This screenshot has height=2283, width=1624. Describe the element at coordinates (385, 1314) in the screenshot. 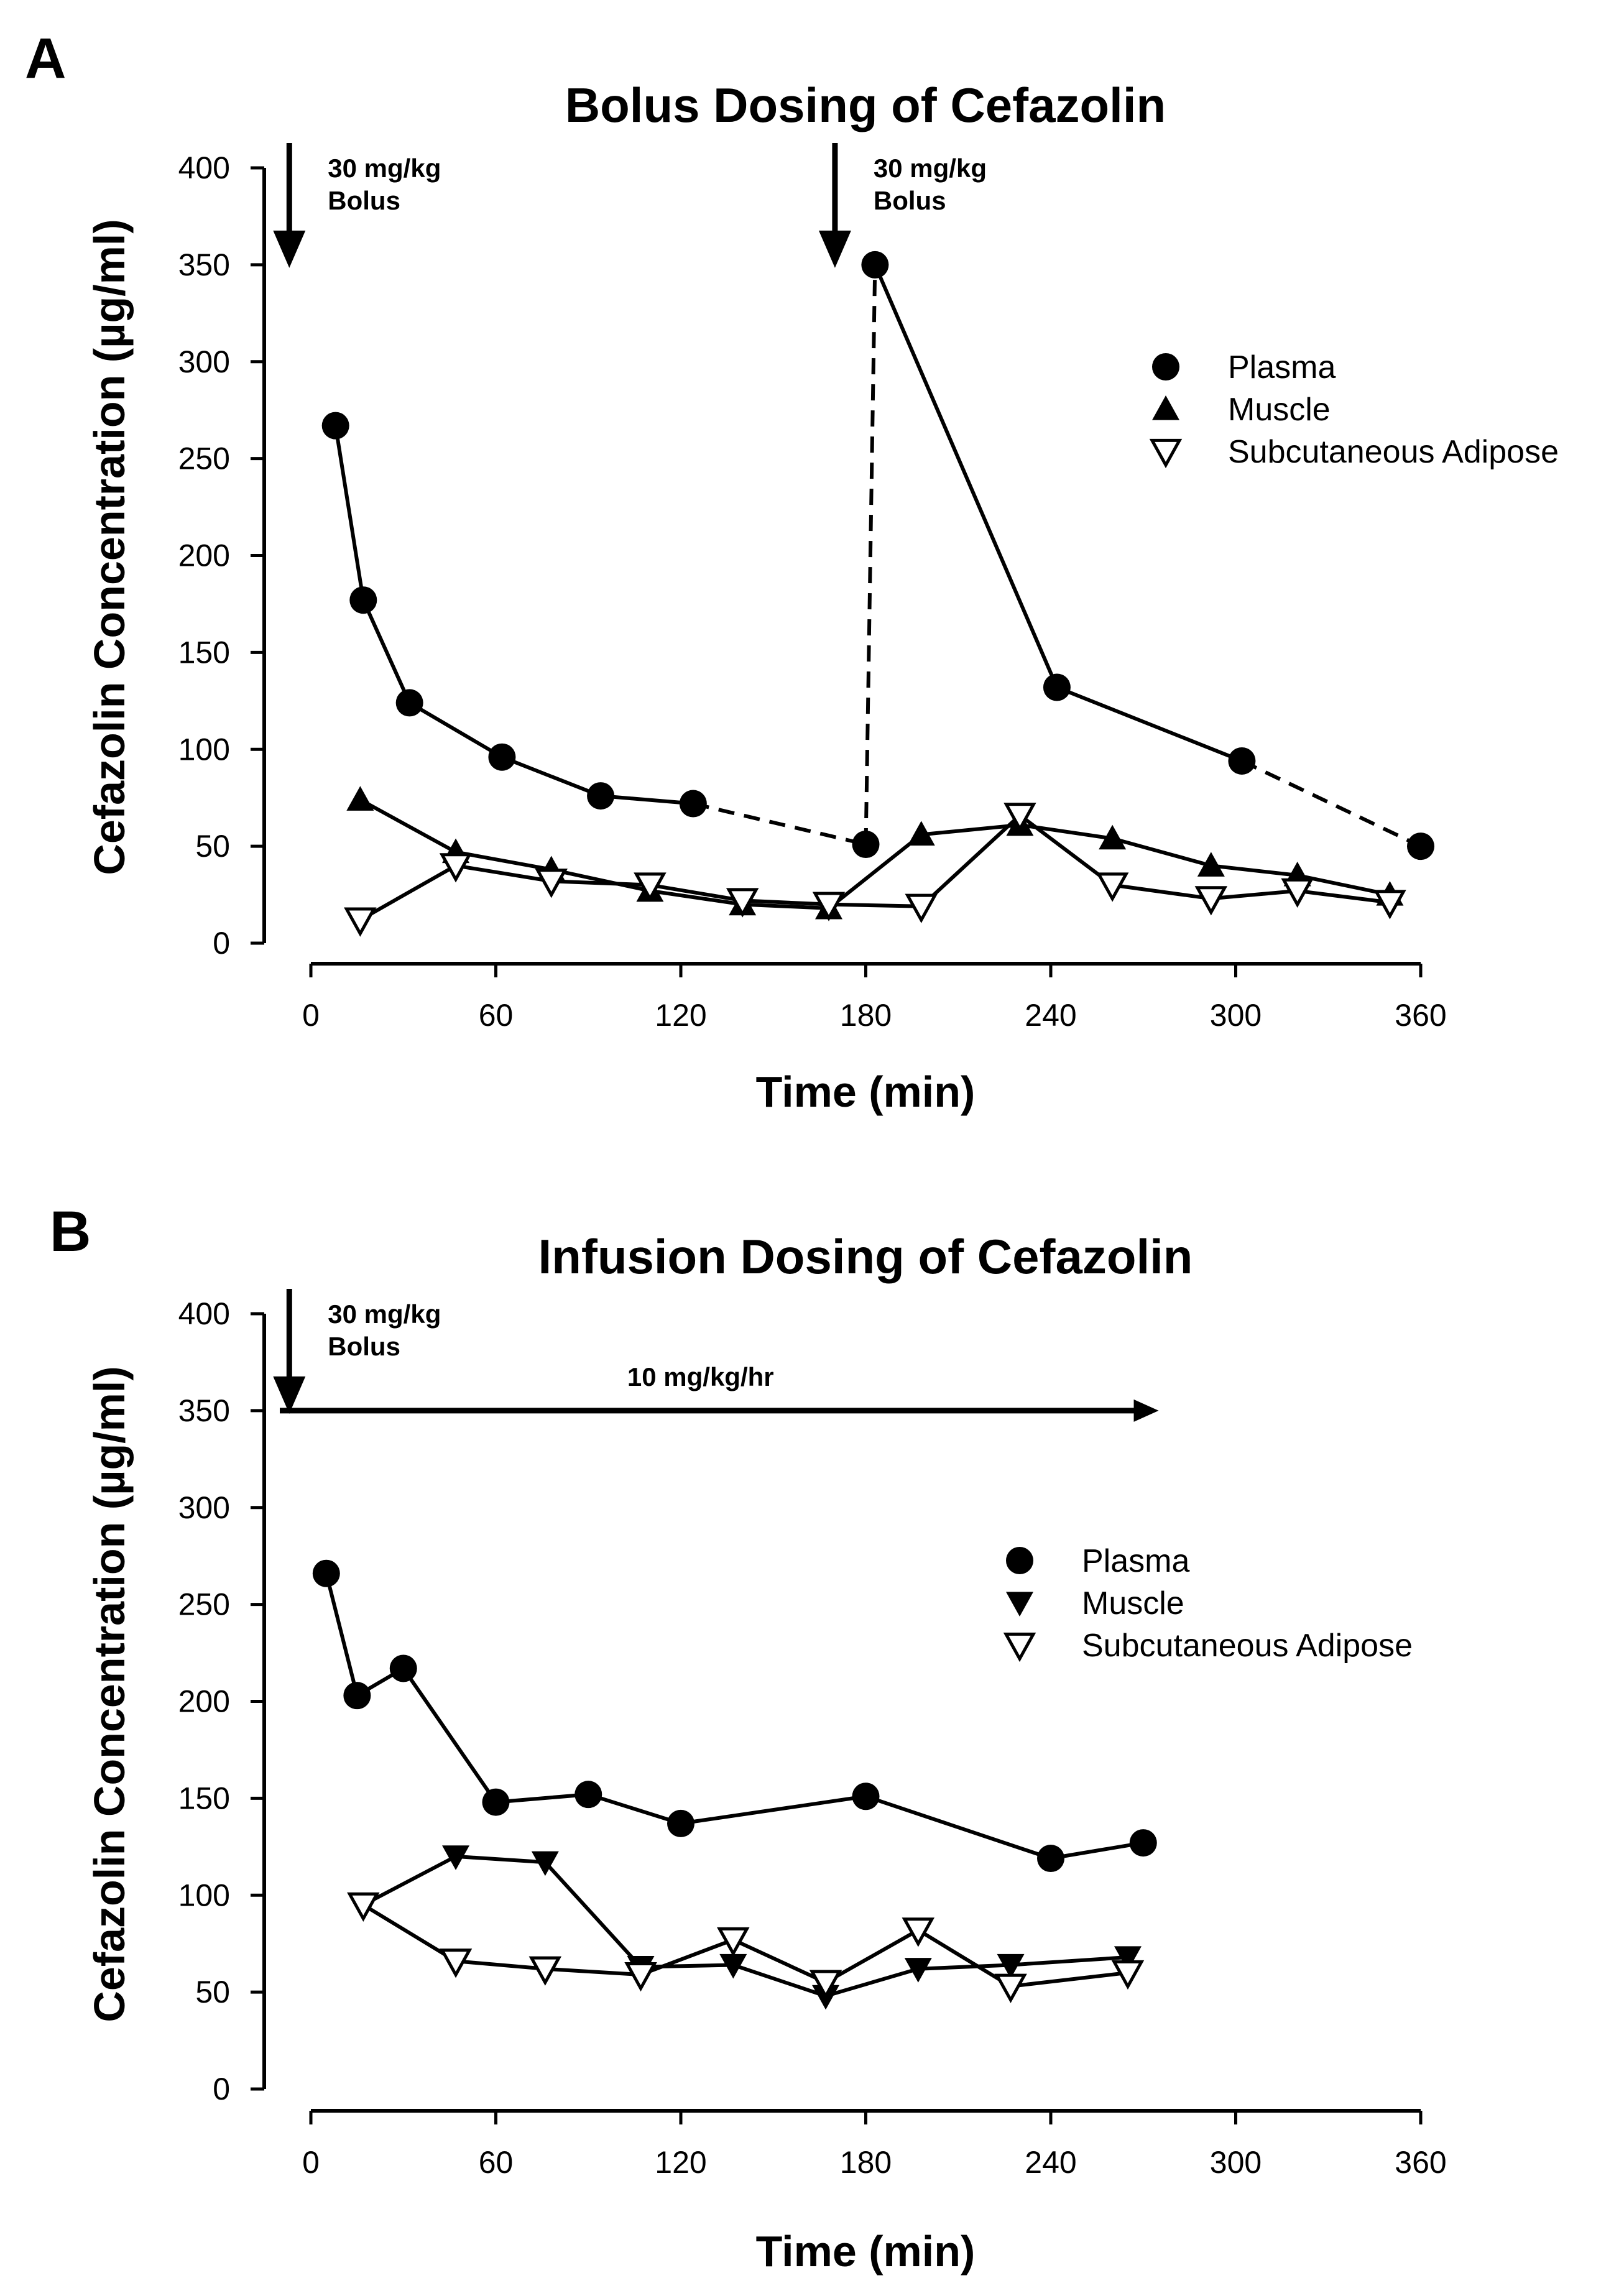

I see `panel-b-dose-annotation-line1: 30 mg/kg` at that location.